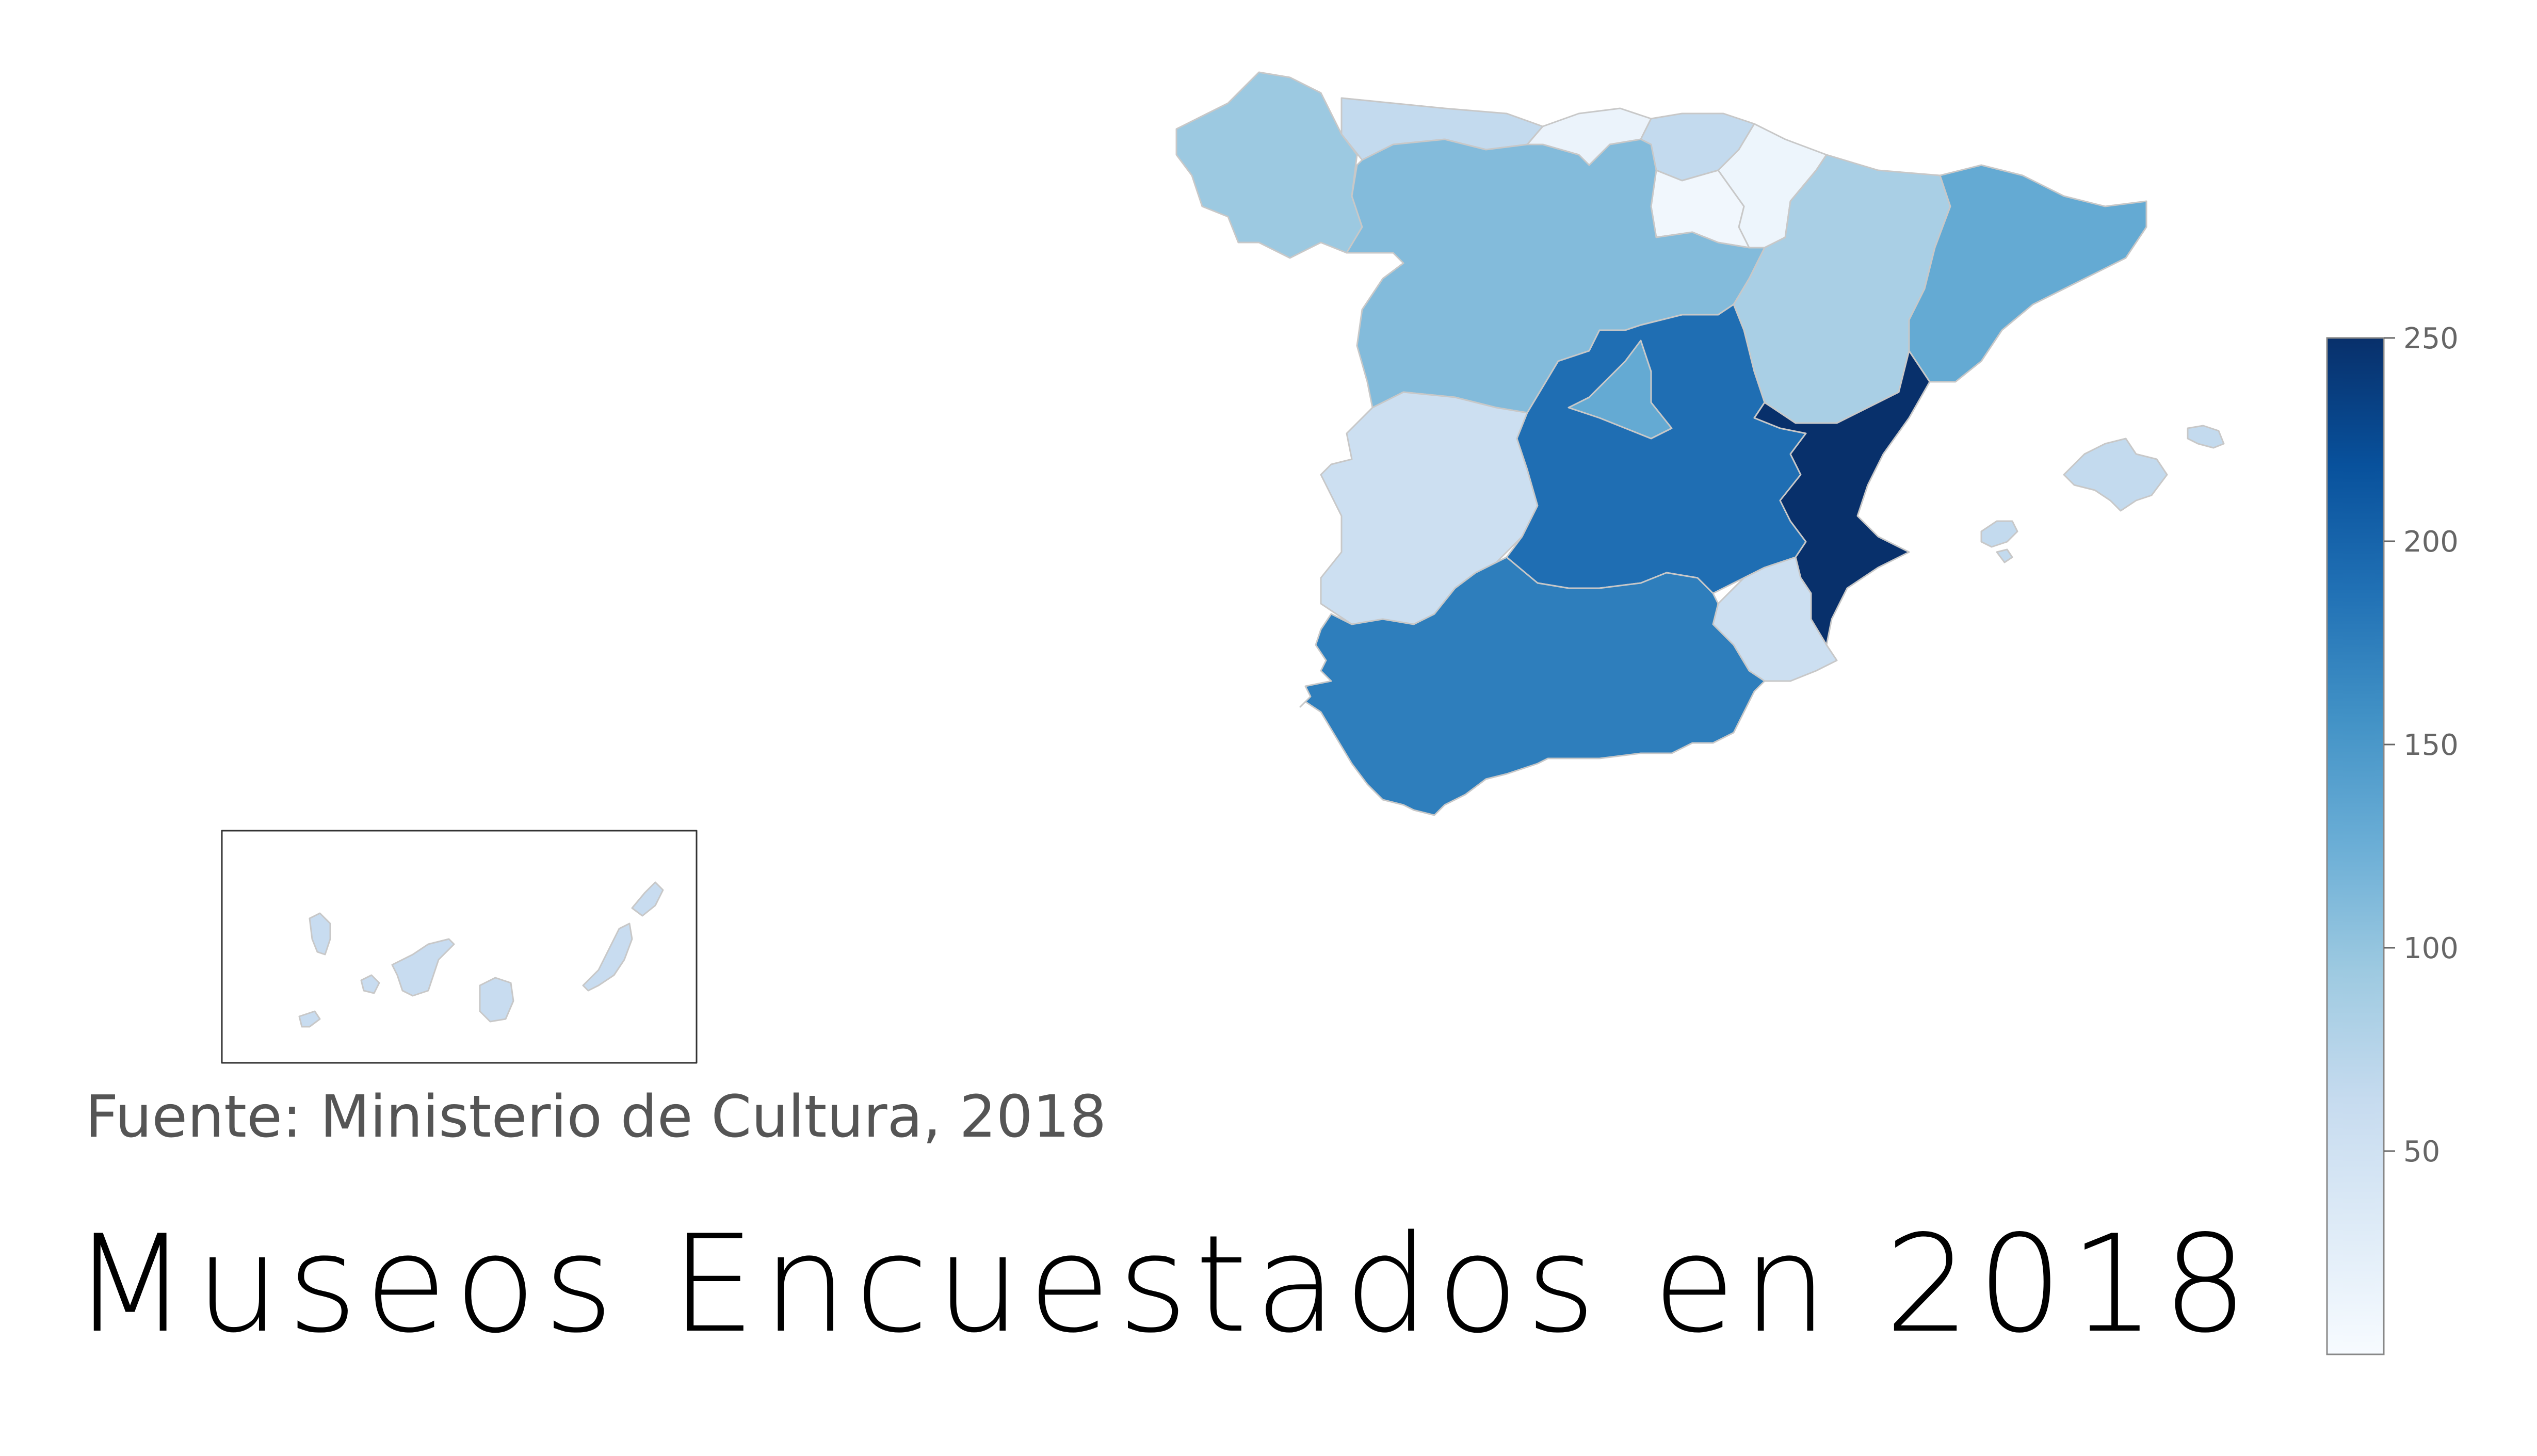 The height and width of the screenshot is (1456, 2537). Describe the element at coordinates (2431, 948) in the screenshot. I see `colorbar-tick-label: 100` at that location.